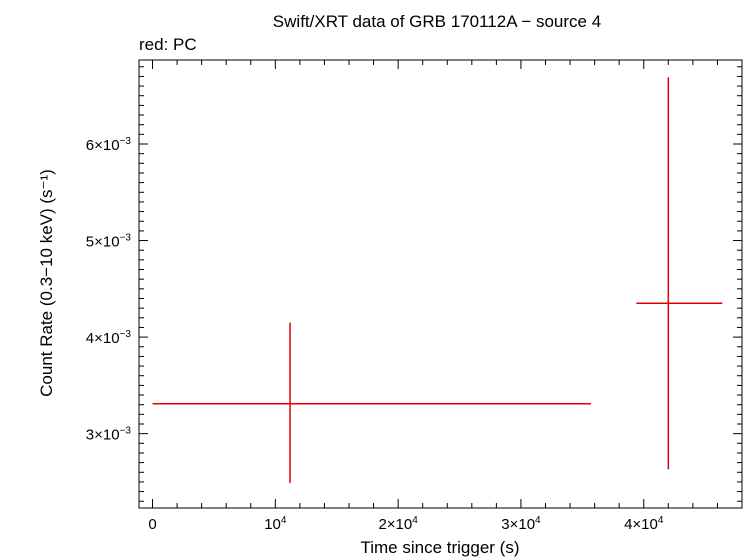 The width and height of the screenshot is (746, 558). Describe the element at coordinates (521, 524) in the screenshot. I see `x-tick-label: 3×10⁴` at that location.